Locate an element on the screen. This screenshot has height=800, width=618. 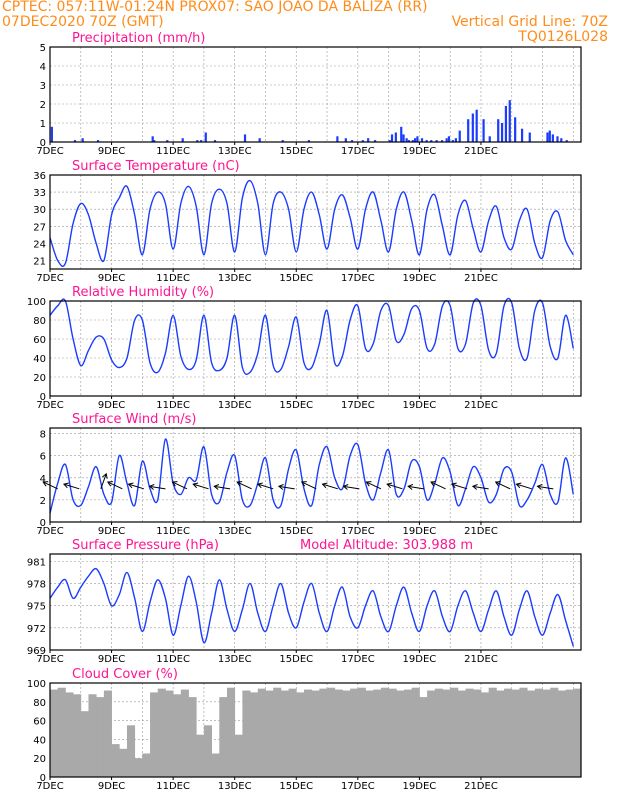
humidity-ytick-label: 20 is located at coordinates (39, 378).